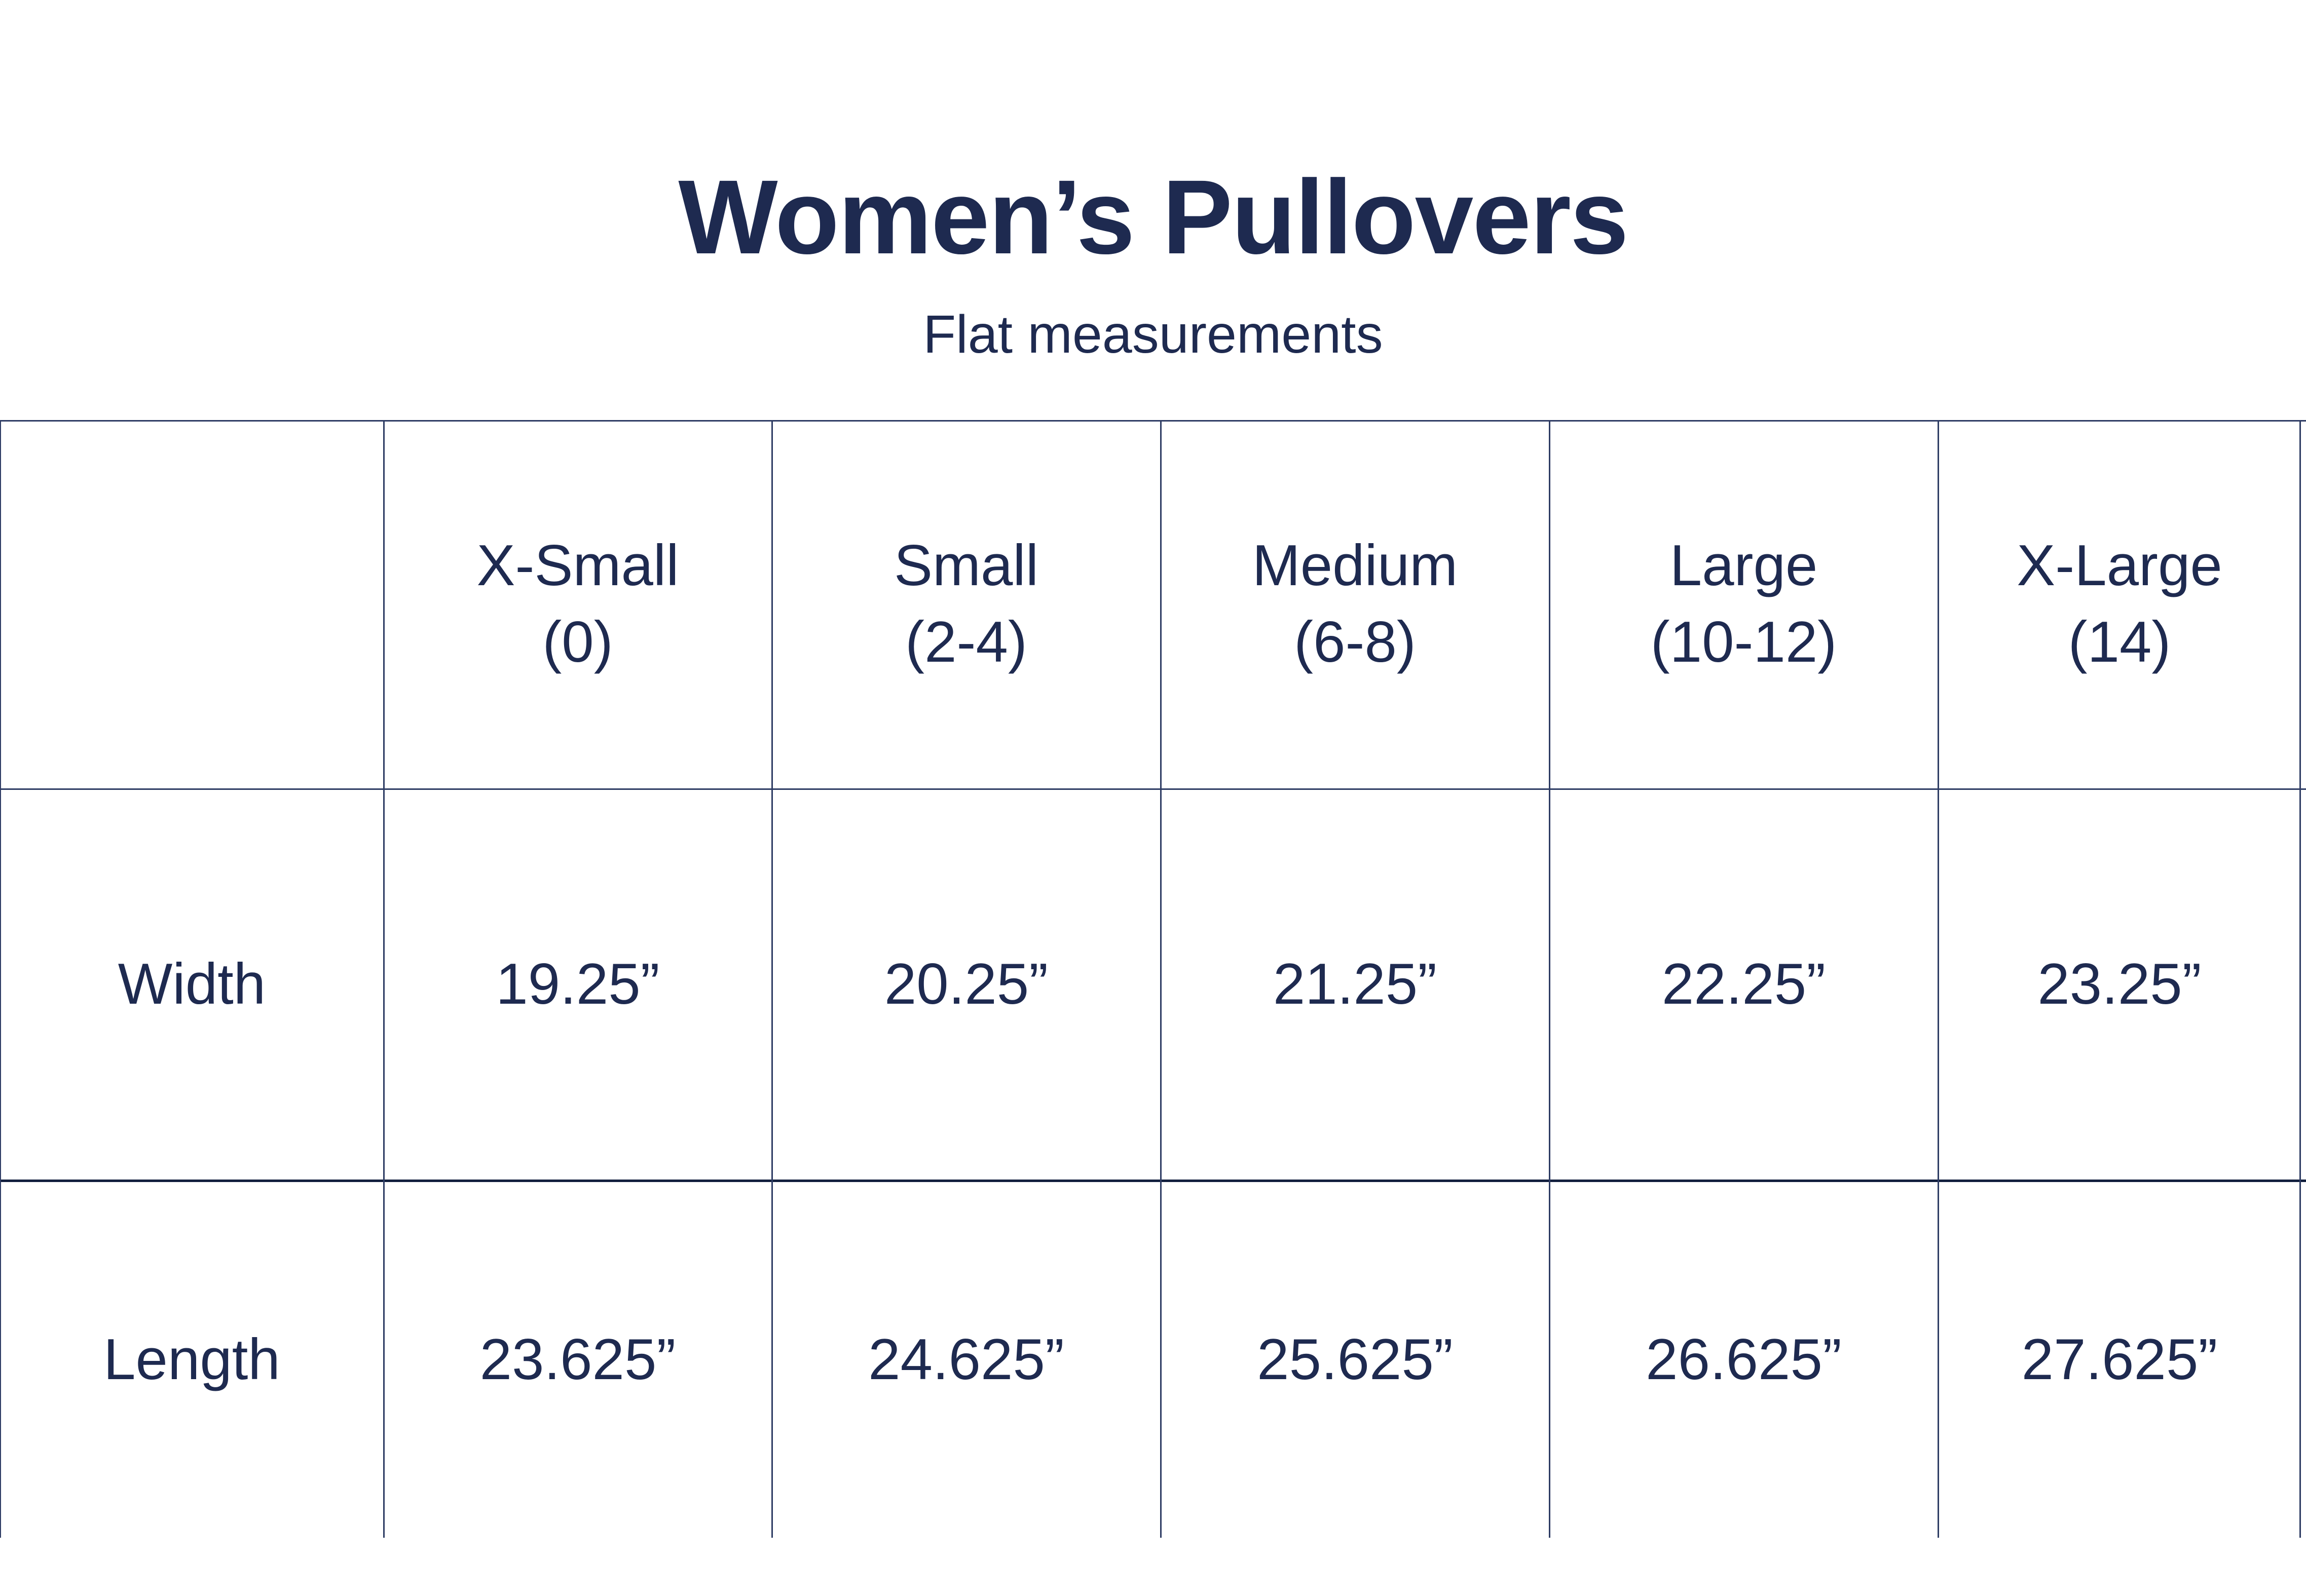  Describe the element at coordinates (966, 985) in the screenshot. I see `cell-width-small: 20.25”` at that location.